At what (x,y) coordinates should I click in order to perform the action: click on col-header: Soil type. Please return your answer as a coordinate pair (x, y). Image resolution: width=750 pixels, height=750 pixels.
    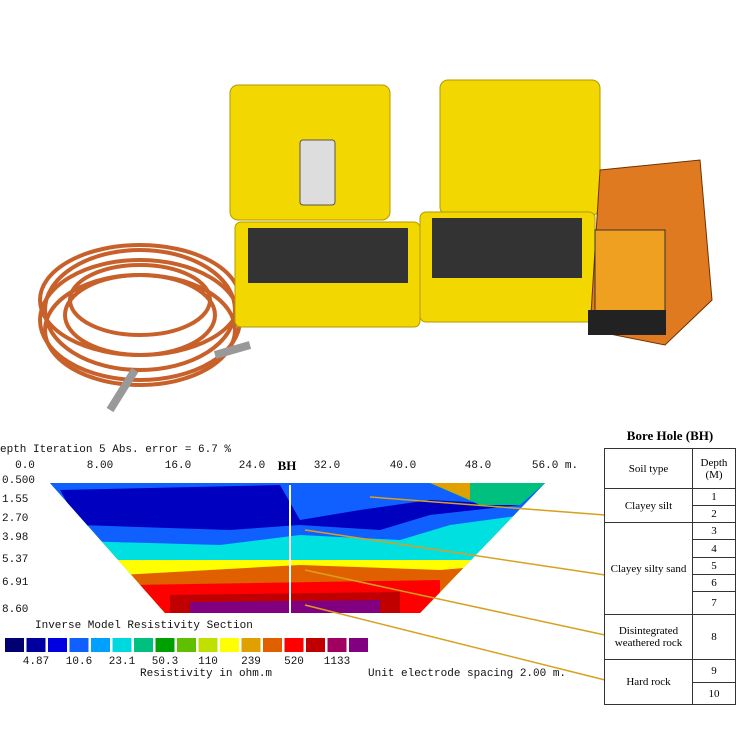
    Looking at the image, I should click on (648, 468).